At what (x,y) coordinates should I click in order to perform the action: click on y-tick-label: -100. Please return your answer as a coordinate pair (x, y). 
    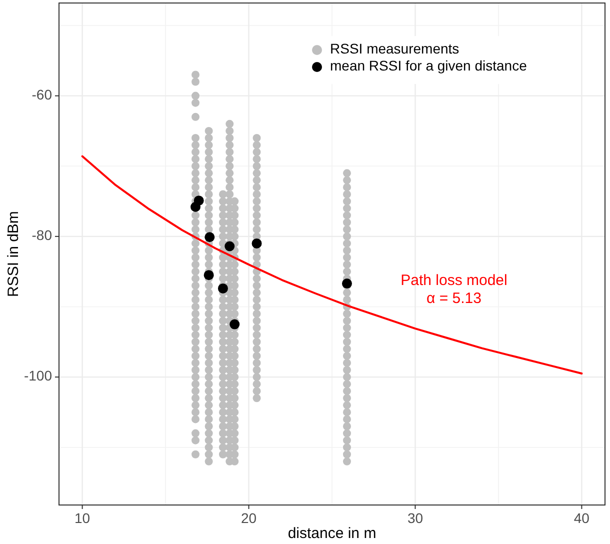
    Looking at the image, I should click on (38, 376).